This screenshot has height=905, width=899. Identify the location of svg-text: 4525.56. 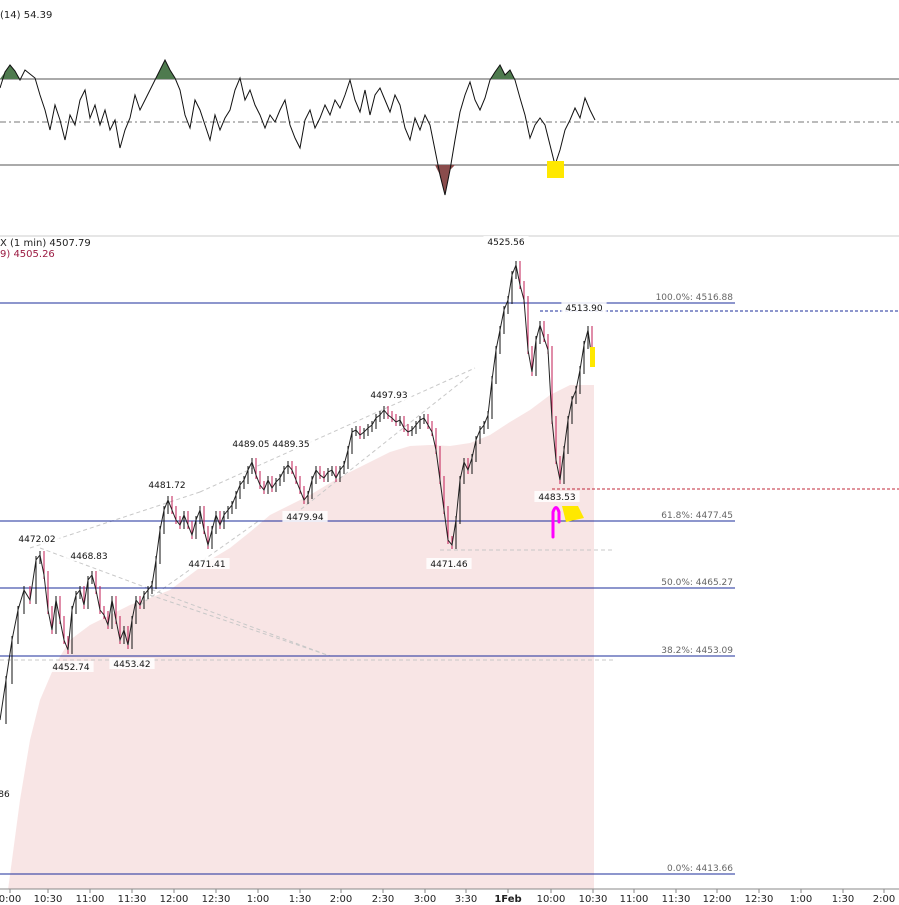
(505, 243).